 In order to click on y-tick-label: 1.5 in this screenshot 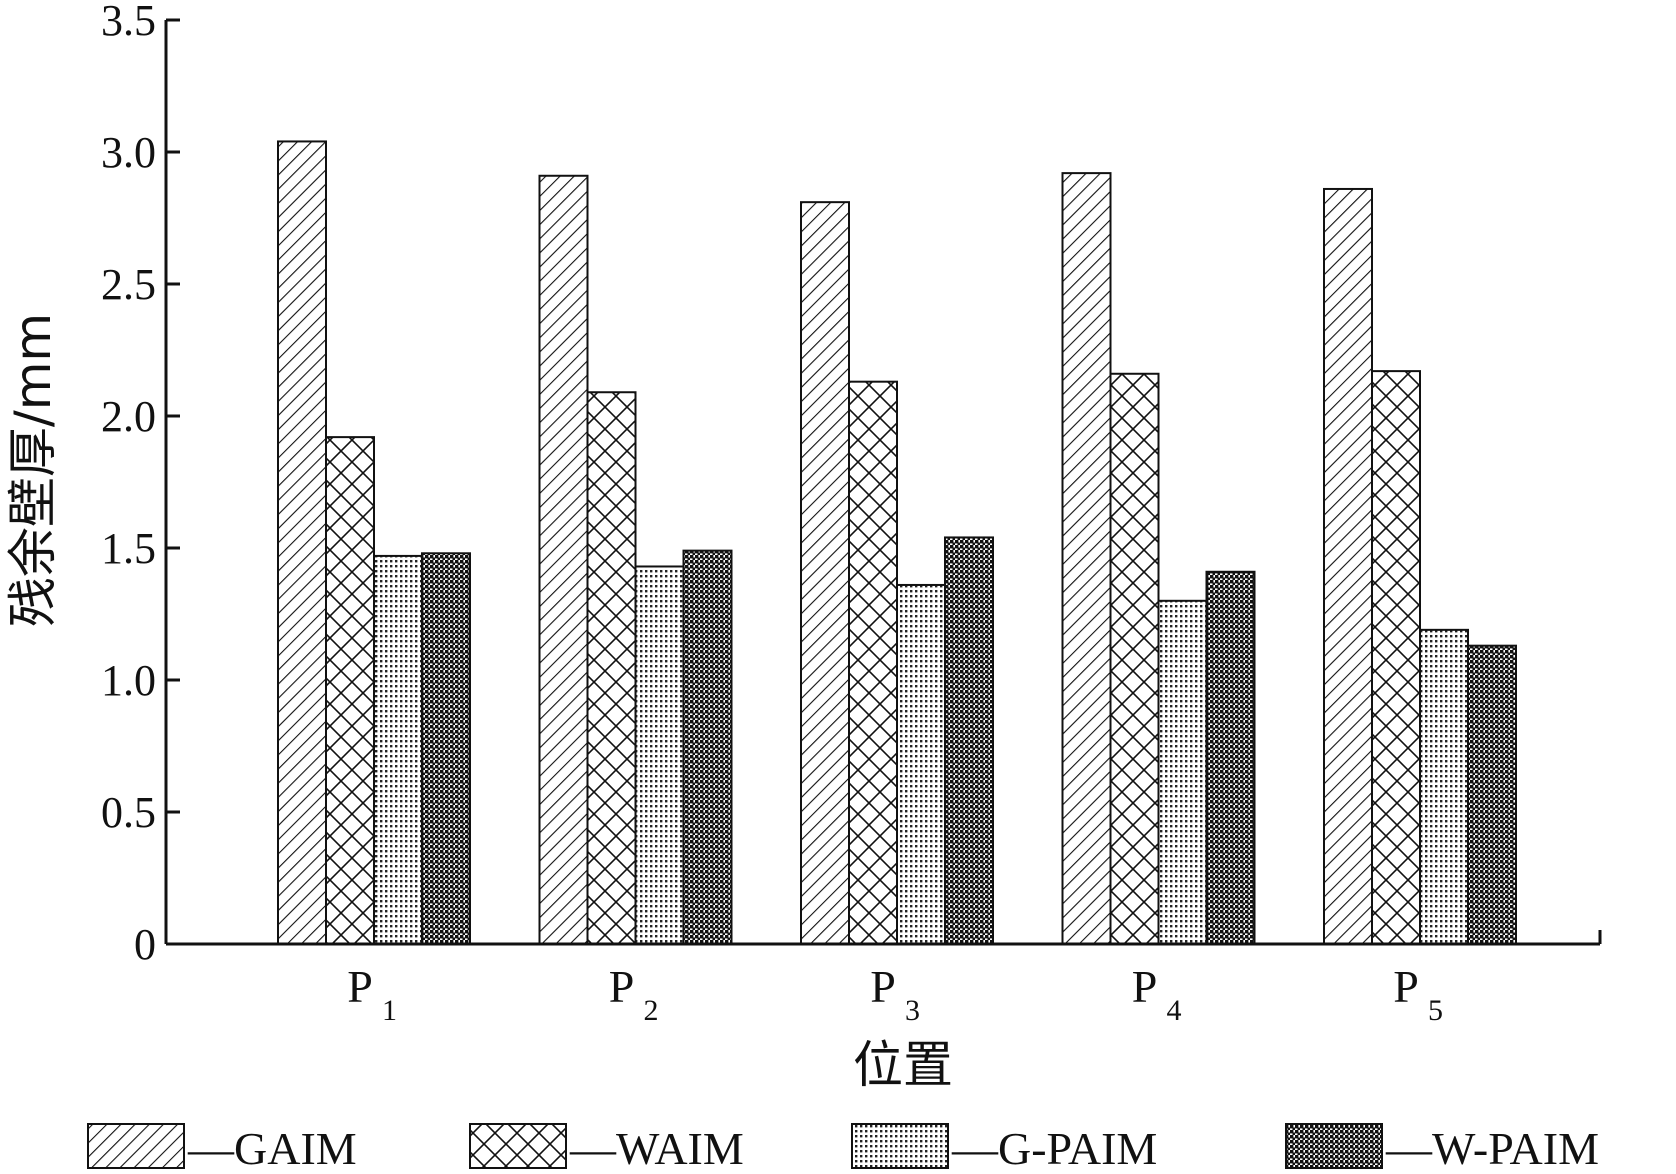, I will do `click(128, 548)`.